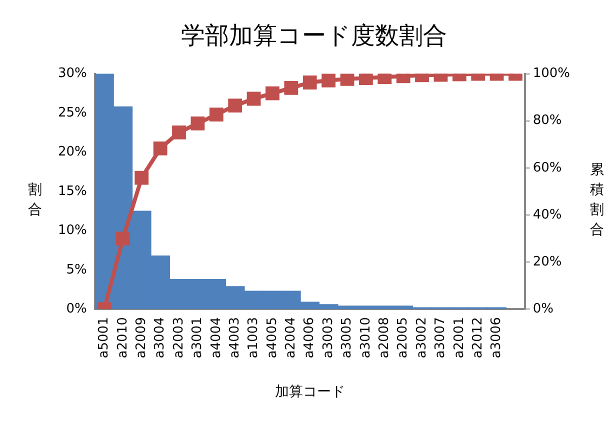 The height and width of the screenshot is (425, 613). Describe the element at coordinates (122, 337) in the screenshot. I see `x-tick-label: a2010` at that location.